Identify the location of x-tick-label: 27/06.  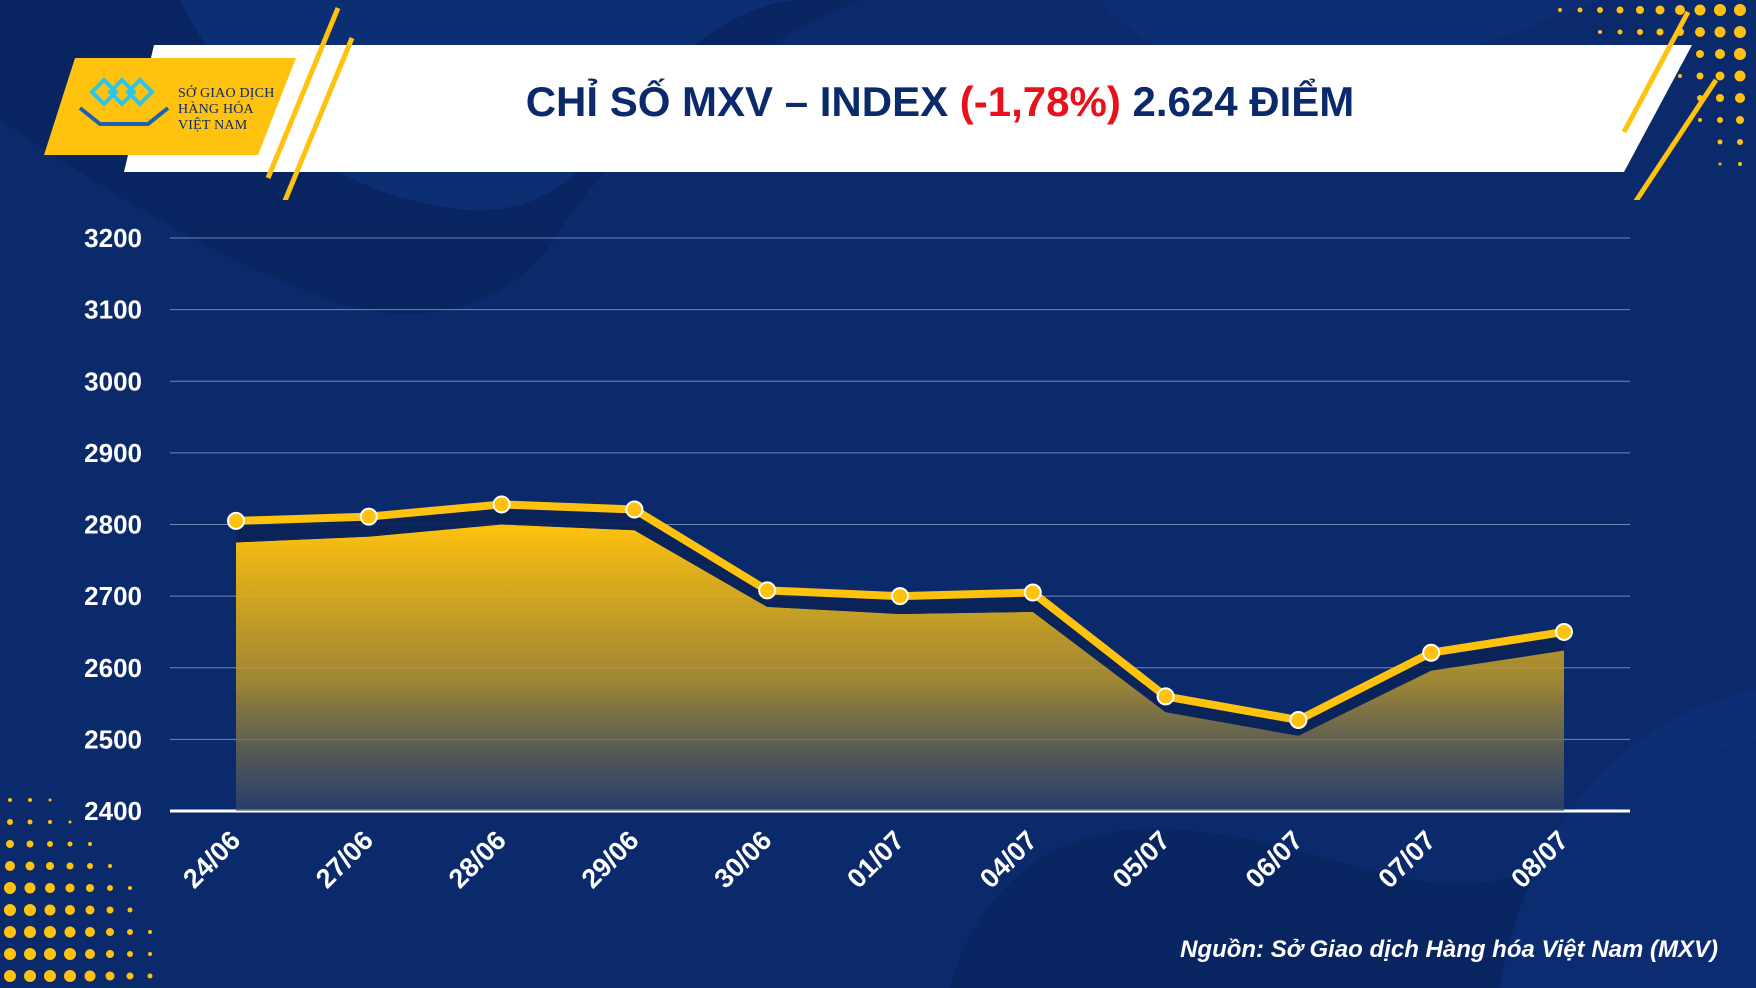
(344, 859).